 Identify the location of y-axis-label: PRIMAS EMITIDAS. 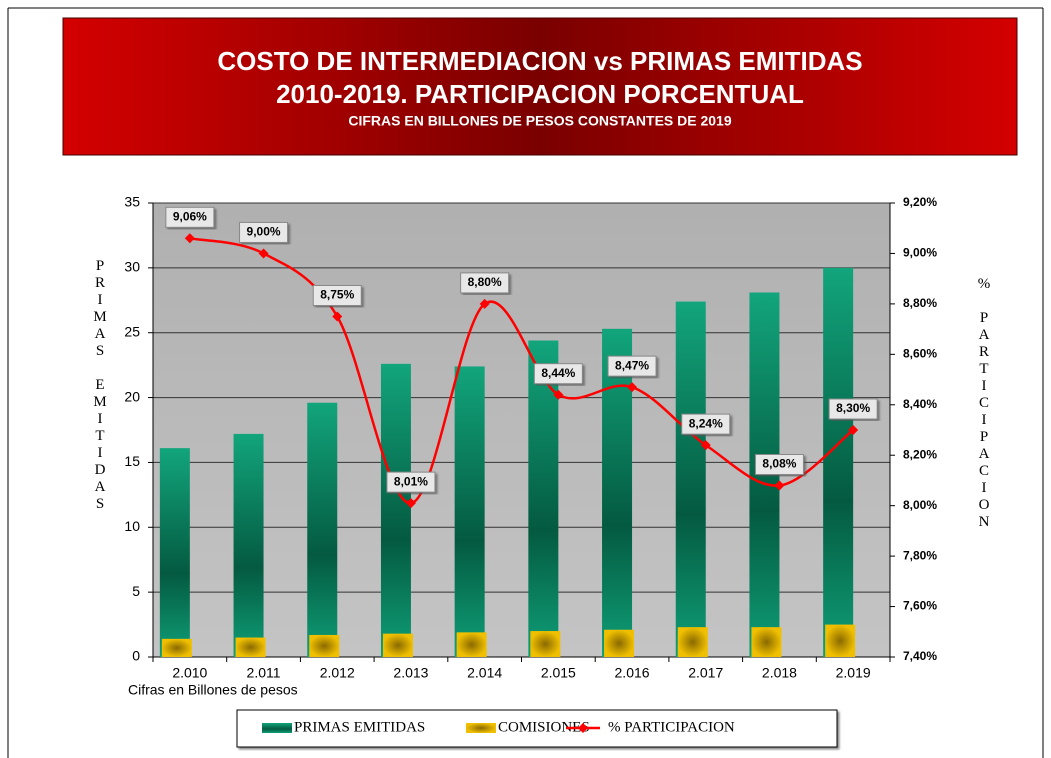
(100, 385).